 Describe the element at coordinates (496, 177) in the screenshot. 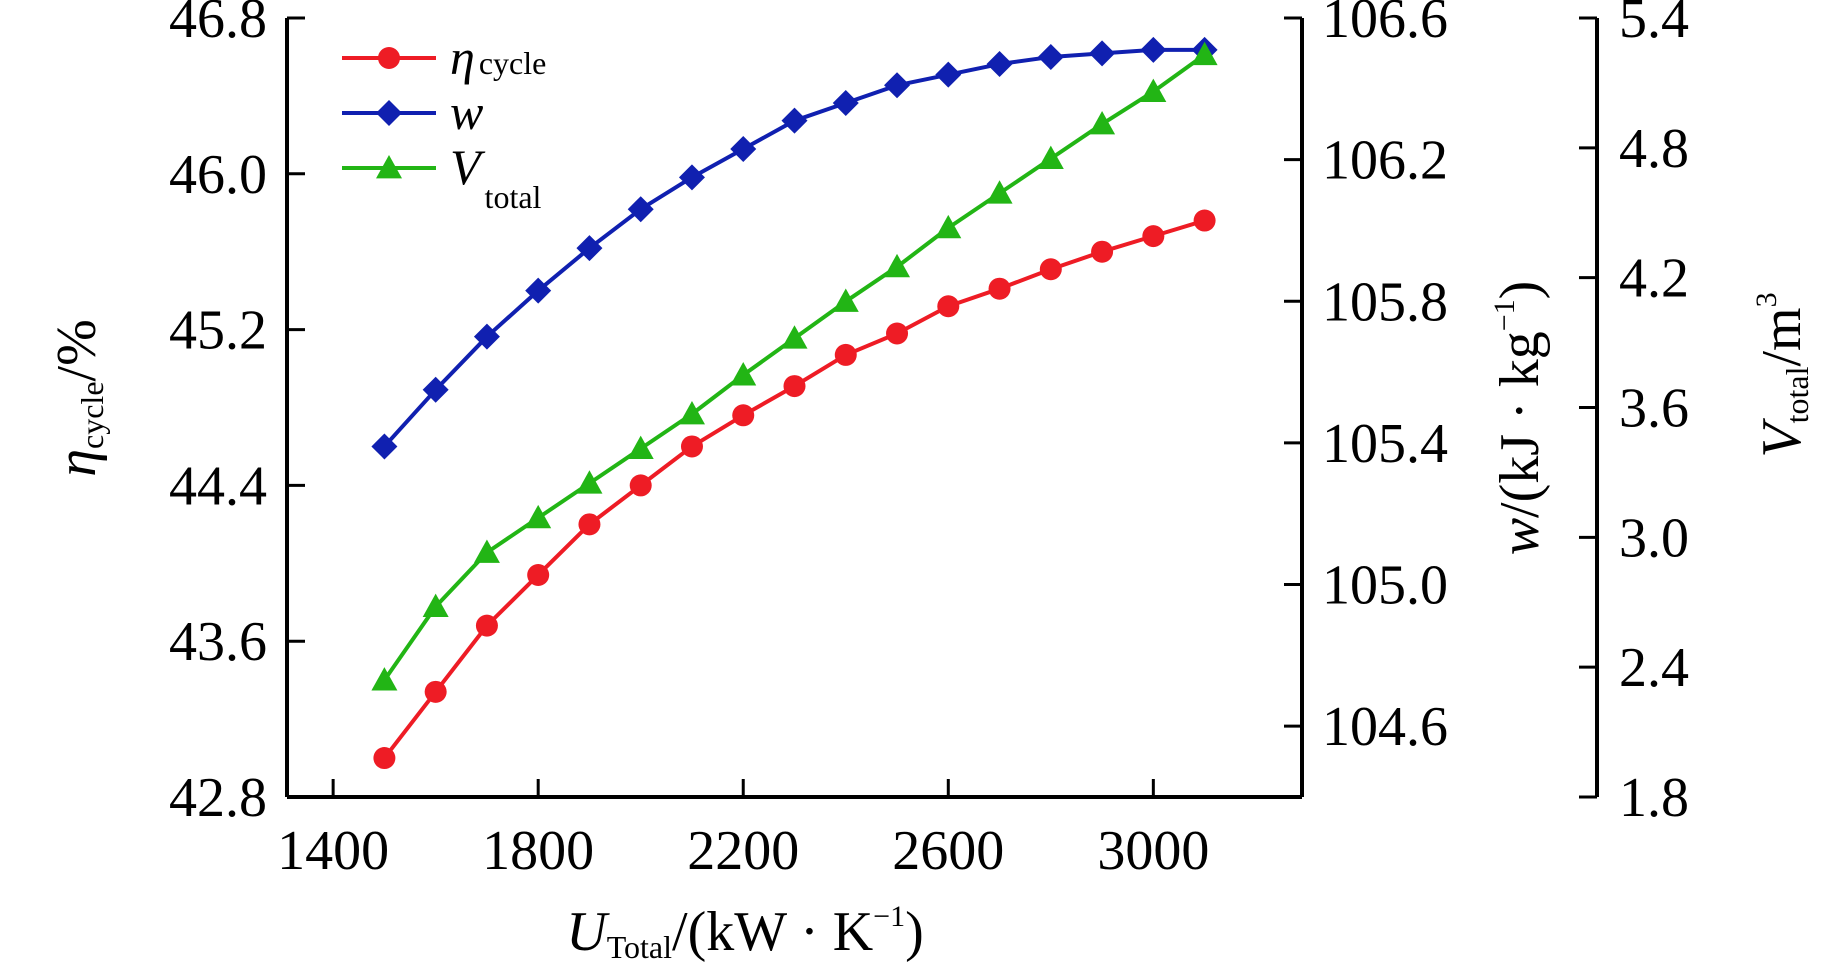

I see `legend-label: Vtotal` at that location.